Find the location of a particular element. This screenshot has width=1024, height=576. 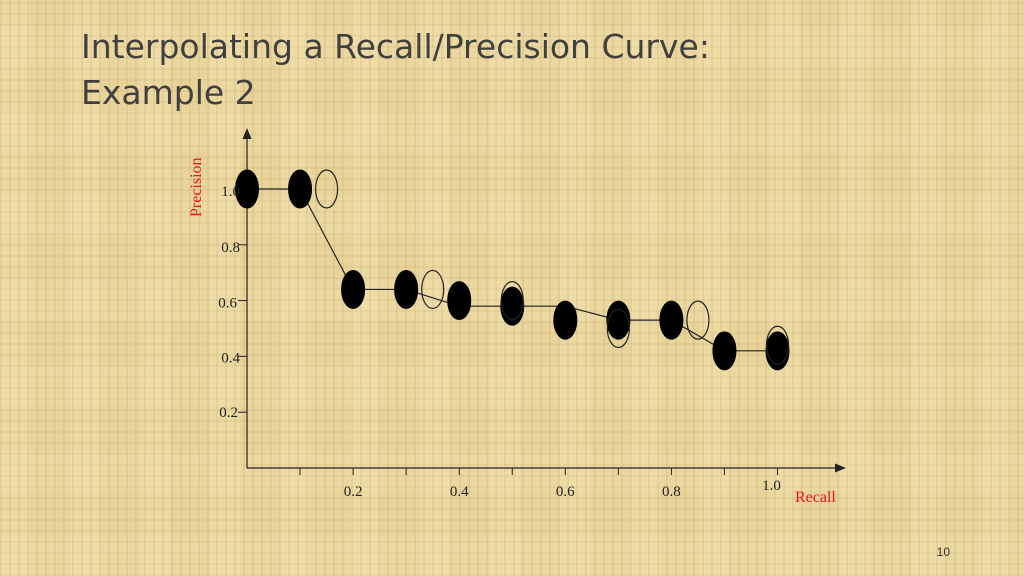

title-line-2: Example 2 is located at coordinates (168, 92).